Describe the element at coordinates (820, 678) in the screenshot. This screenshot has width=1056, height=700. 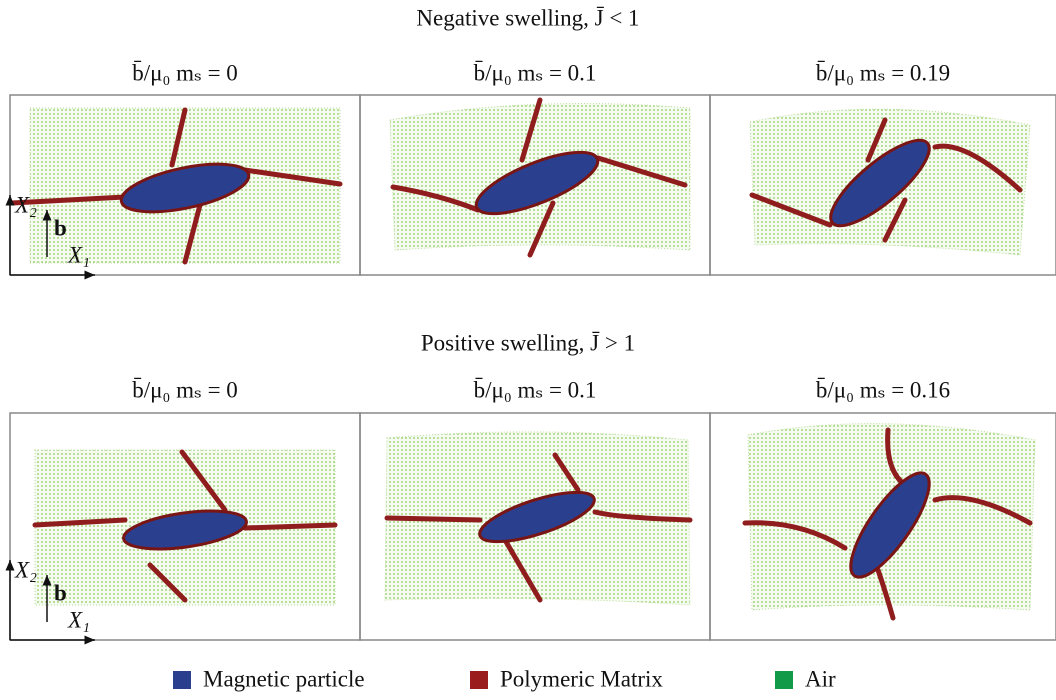
I see `legend-label: Air` at that location.